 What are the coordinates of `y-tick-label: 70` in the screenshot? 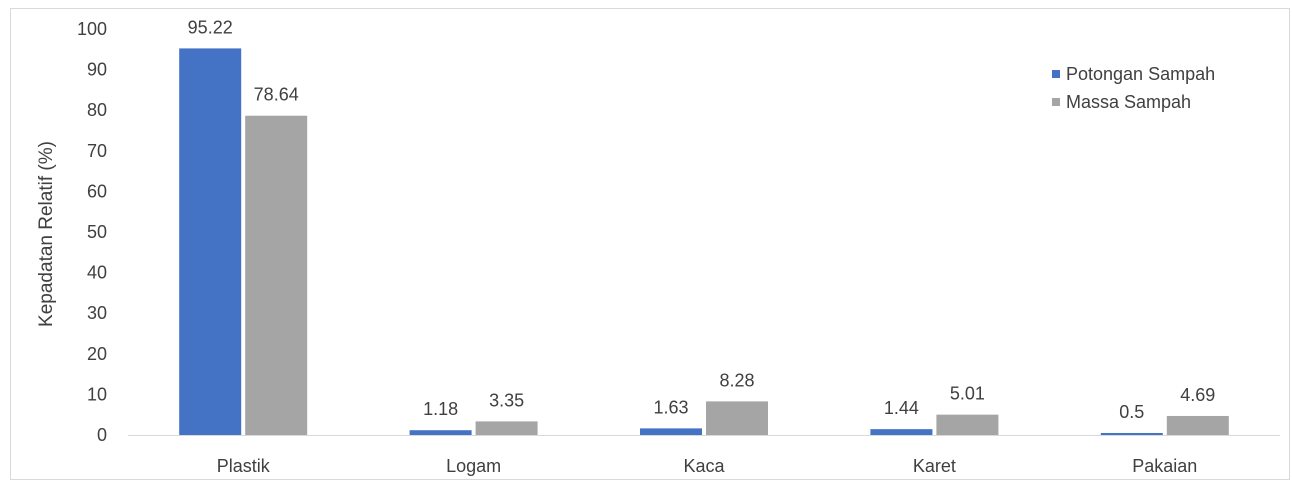 It's located at (97, 151).